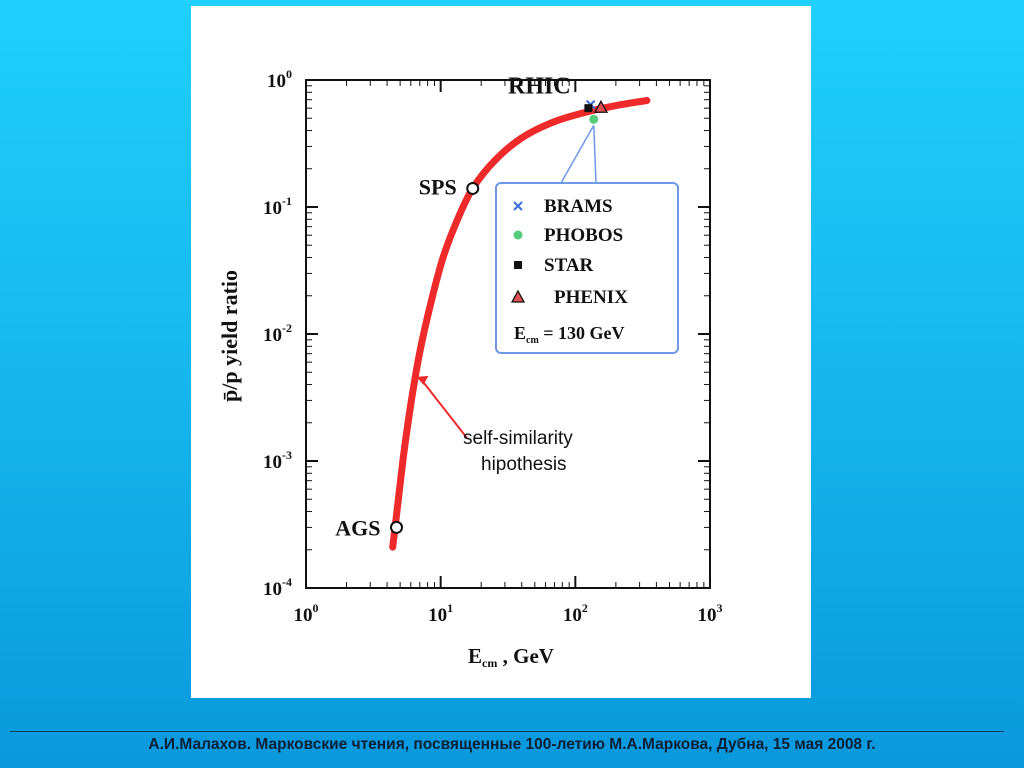  I want to click on legend-box, so click(587, 268).